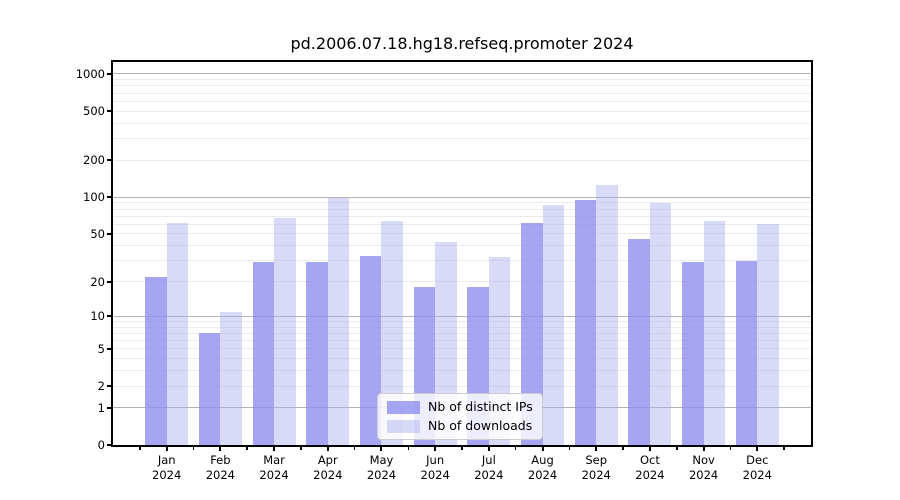  Describe the element at coordinates (97, 233) in the screenshot. I see `y-tick-label: 50` at that location.